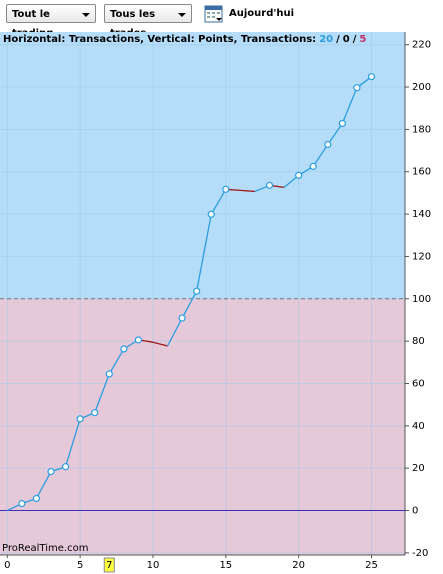 This screenshot has width=443, height=574. I want to click on transaction-count: 5, so click(362, 39).